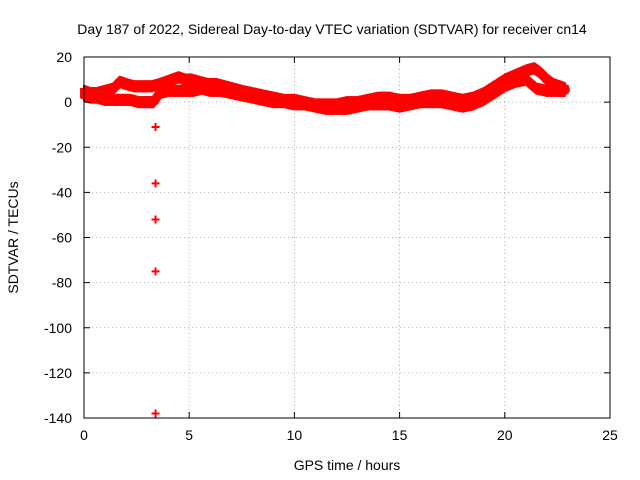  I want to click on x-tick-label: 10, so click(295, 435).